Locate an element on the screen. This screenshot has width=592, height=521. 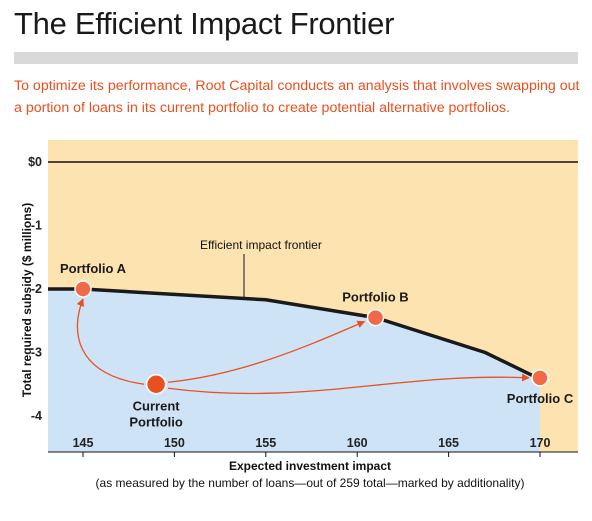
swap-arrows is located at coordinates (303, 346).